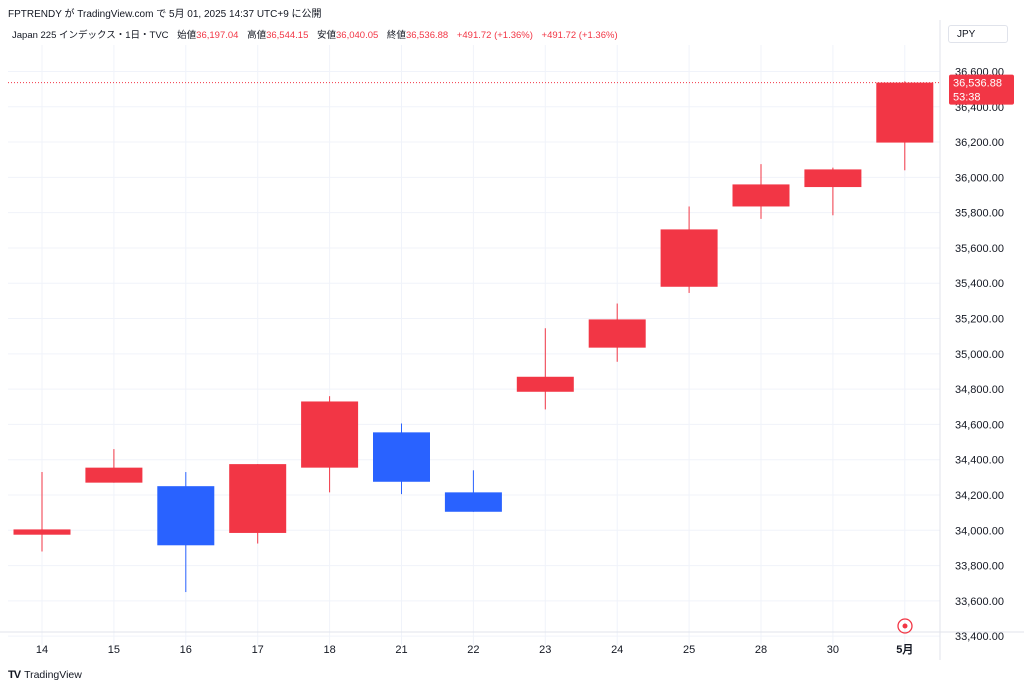  Describe the element at coordinates (979, 355) in the screenshot. I see `y-tick-label: 35,000.00` at that location.